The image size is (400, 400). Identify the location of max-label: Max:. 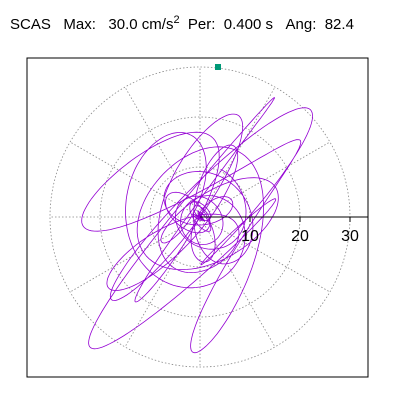
(79, 24).